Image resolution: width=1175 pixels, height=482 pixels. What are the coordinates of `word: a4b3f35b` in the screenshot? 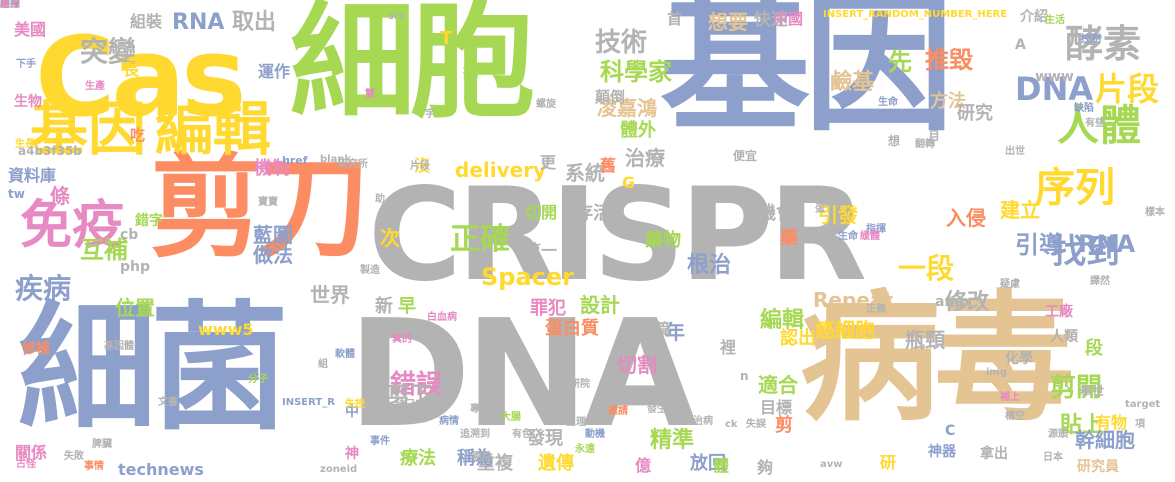 It's located at (50, 151).